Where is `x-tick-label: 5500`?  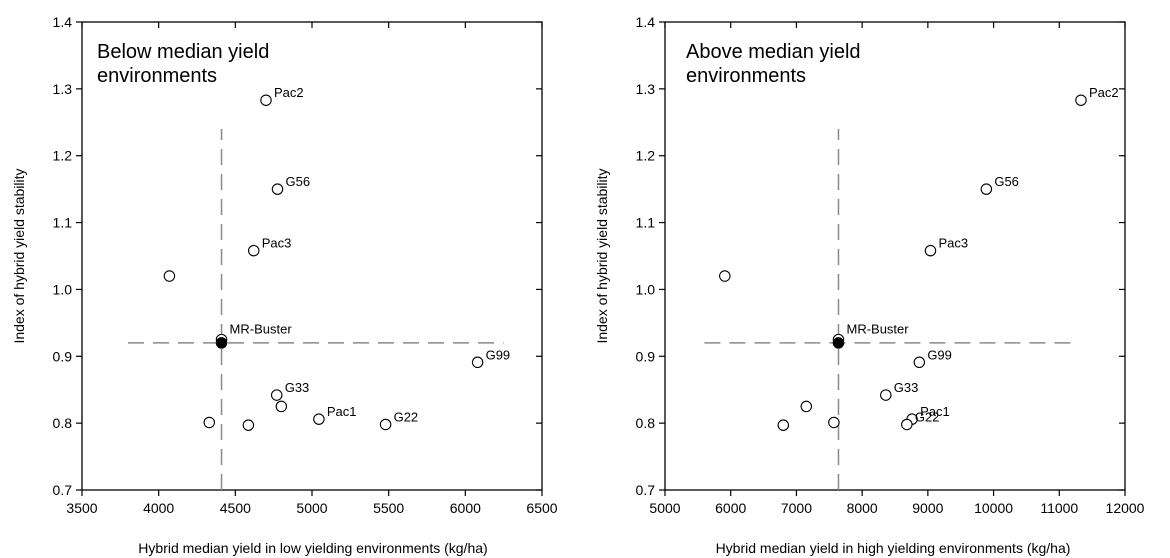
x-tick-label: 5500 is located at coordinates (388, 508).